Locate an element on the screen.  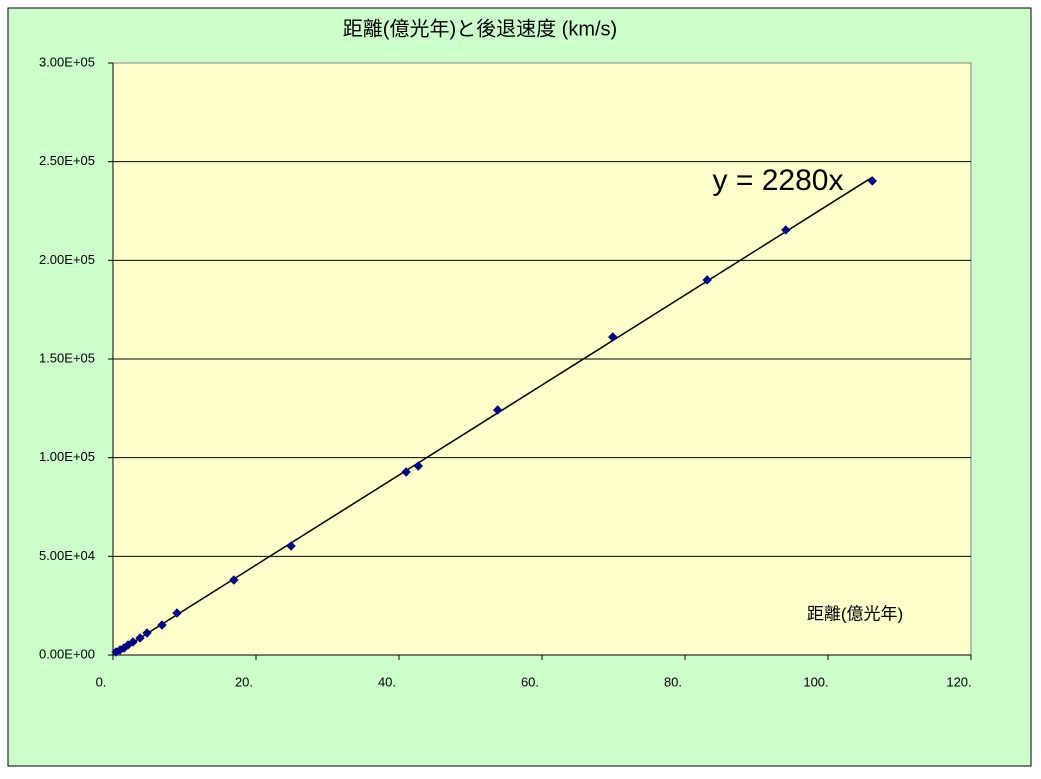
chart-title: 距離(億光年)と後退速度 (km/s) is located at coordinates (480, 28).